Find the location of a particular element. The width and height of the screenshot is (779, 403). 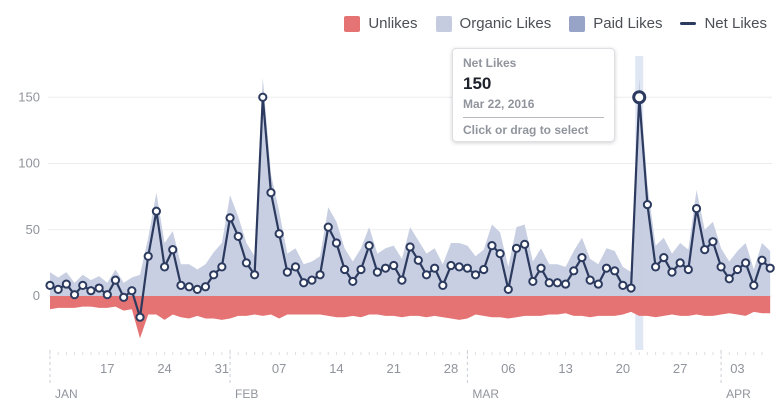

tooltip-series-label: Net Likes is located at coordinates (490, 63).